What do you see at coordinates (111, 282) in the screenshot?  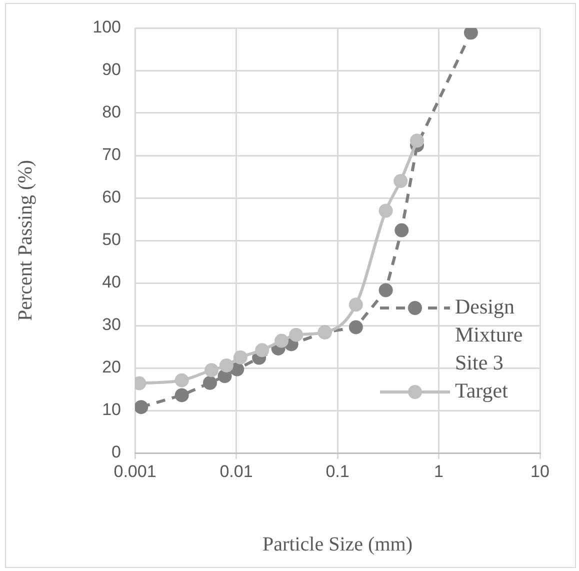 I see `y-tick-label: 40` at bounding box center [111, 282].